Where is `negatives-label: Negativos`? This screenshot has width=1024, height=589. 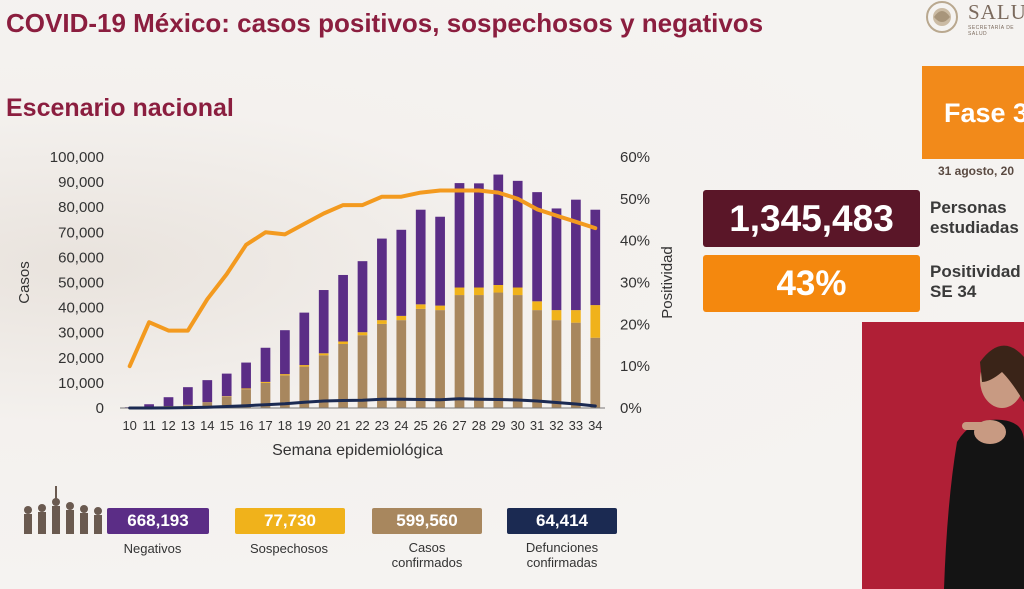
negatives-label: Negativos is located at coordinates (152, 548).